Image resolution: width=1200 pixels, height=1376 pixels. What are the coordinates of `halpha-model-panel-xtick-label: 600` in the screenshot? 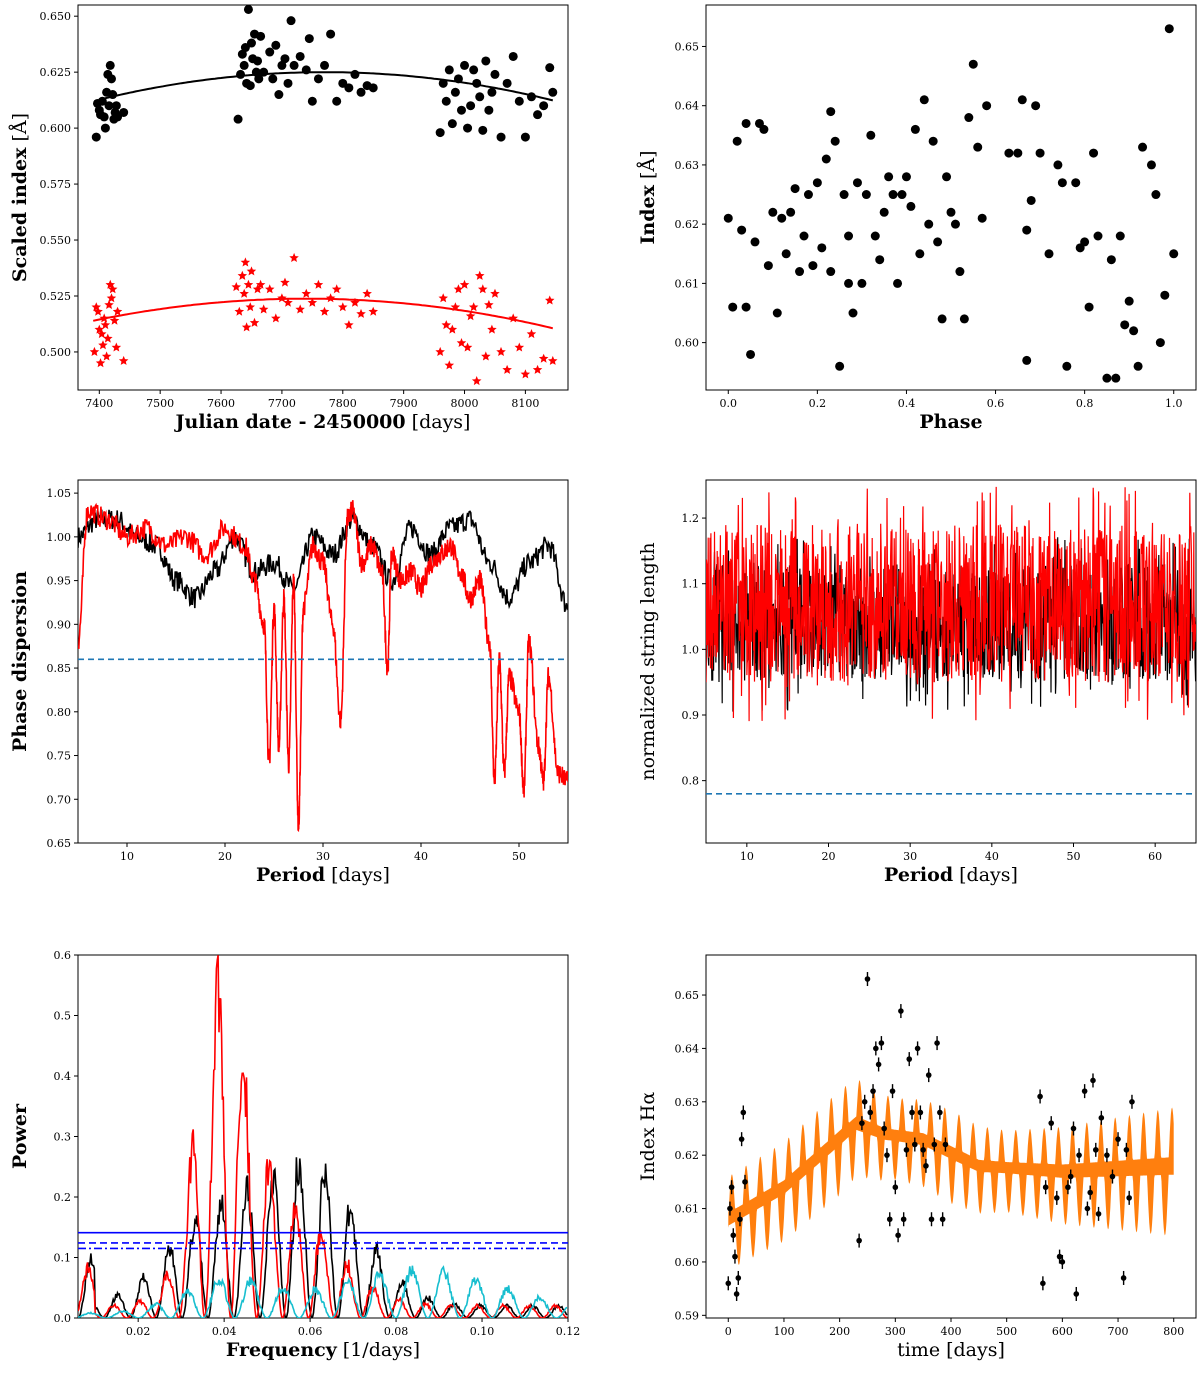 It's located at (1062, 1331).